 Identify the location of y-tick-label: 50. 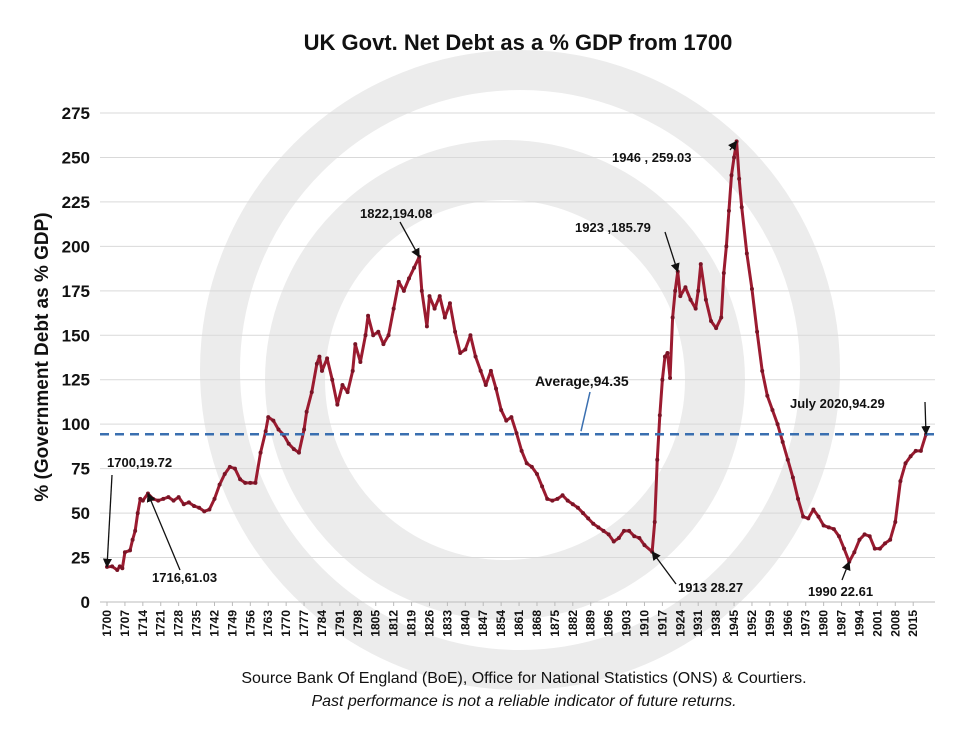
(80, 513).